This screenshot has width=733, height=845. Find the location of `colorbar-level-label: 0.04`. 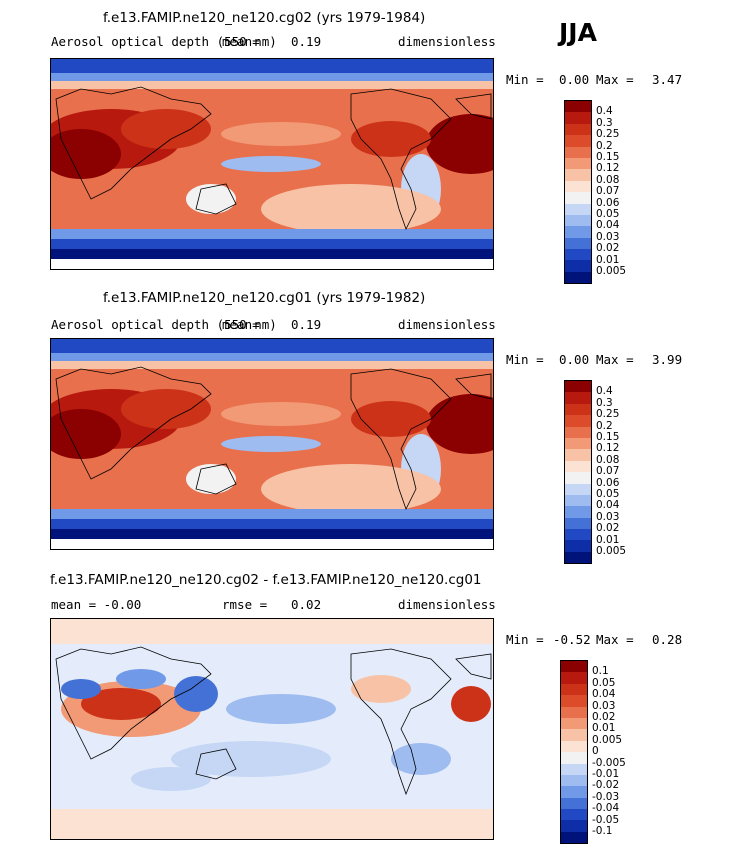

colorbar-level-label: 0.04 is located at coordinates (608, 505).